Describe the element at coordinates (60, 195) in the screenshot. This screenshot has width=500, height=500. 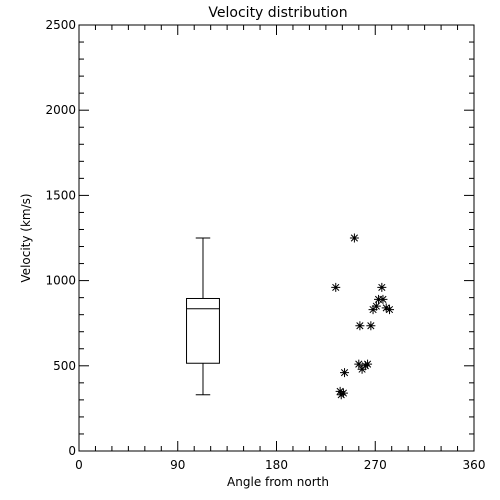
I see `y-tick-label: 1500` at that location.